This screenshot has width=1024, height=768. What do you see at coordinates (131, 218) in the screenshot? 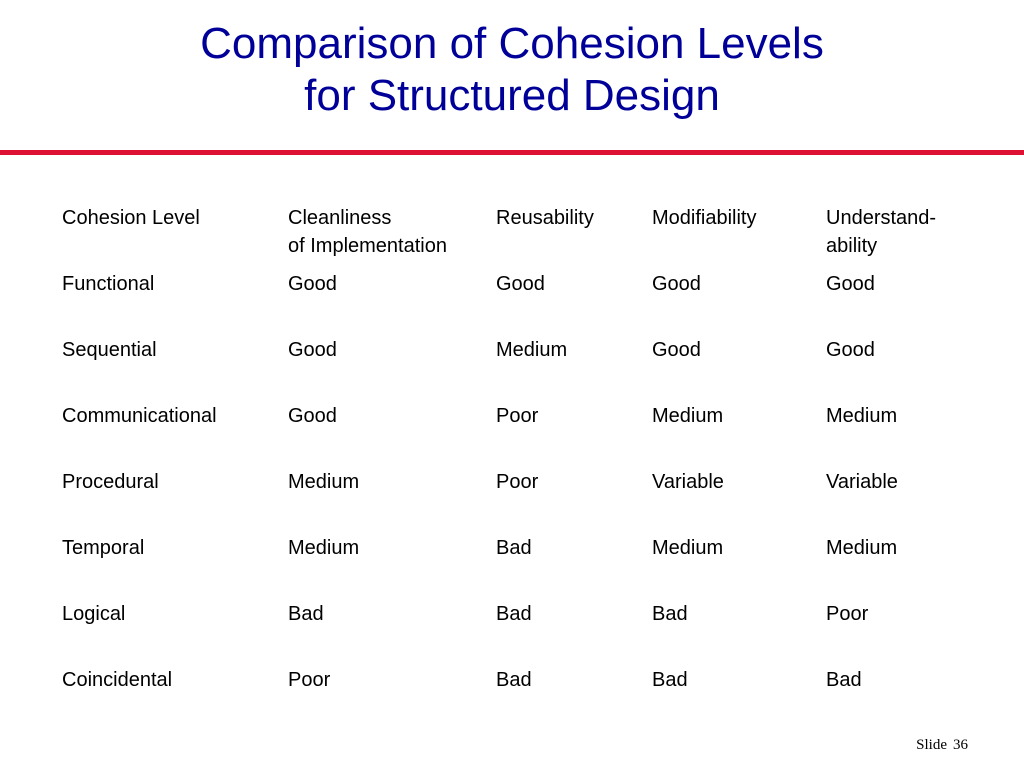
I see `header-cohesion-level: Cohesion Level` at bounding box center [131, 218].